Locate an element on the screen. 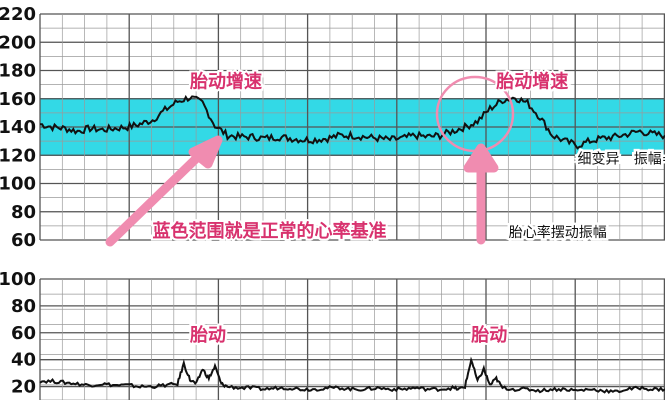 Image resolution: width=665 pixels, height=400 pixels. y-tick-label: 120 is located at coordinates (18, 155).